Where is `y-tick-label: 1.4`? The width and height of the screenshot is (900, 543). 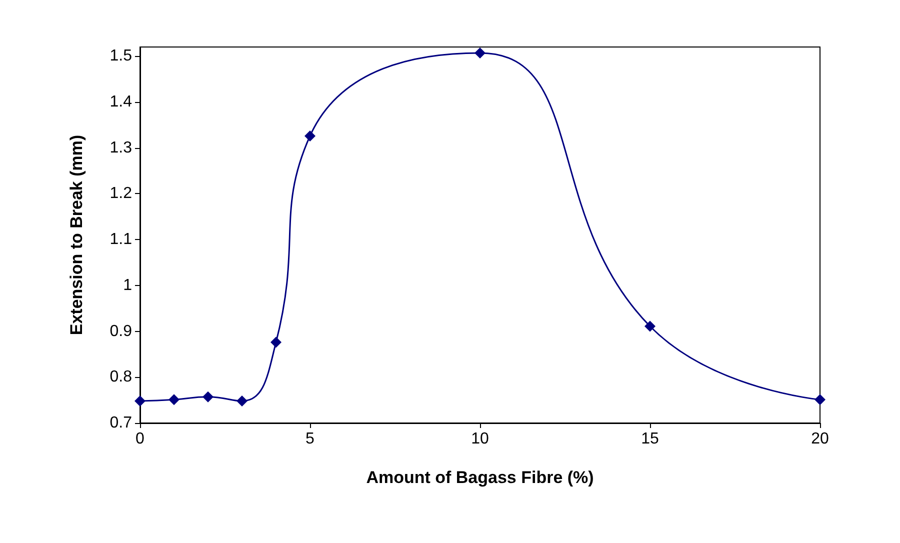
y-tick-label: 1.4 is located at coordinates (121, 102).